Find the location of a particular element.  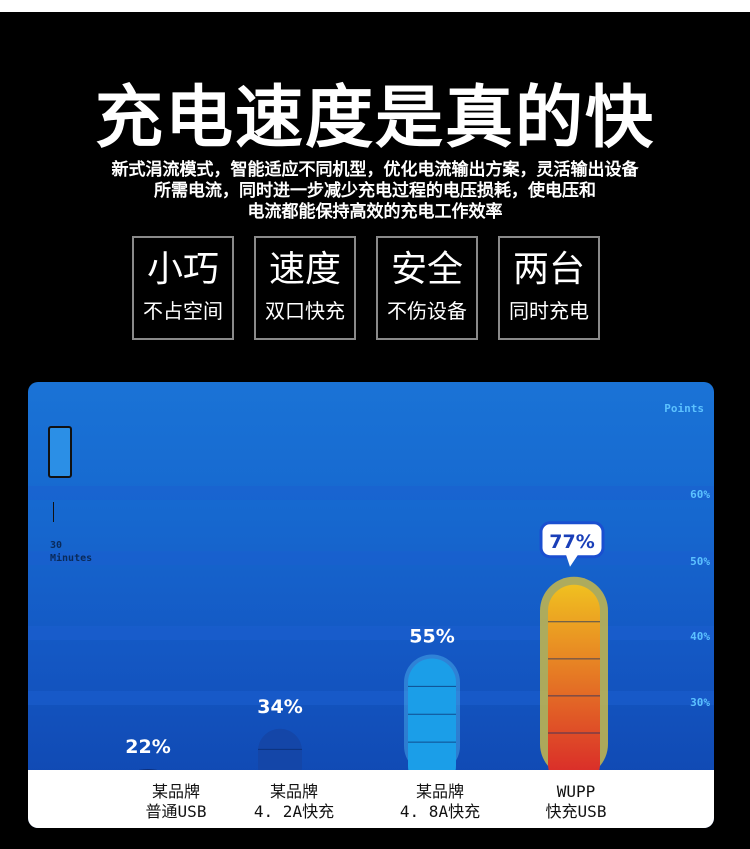

feature-title: 速度 is located at coordinates (304, 269).